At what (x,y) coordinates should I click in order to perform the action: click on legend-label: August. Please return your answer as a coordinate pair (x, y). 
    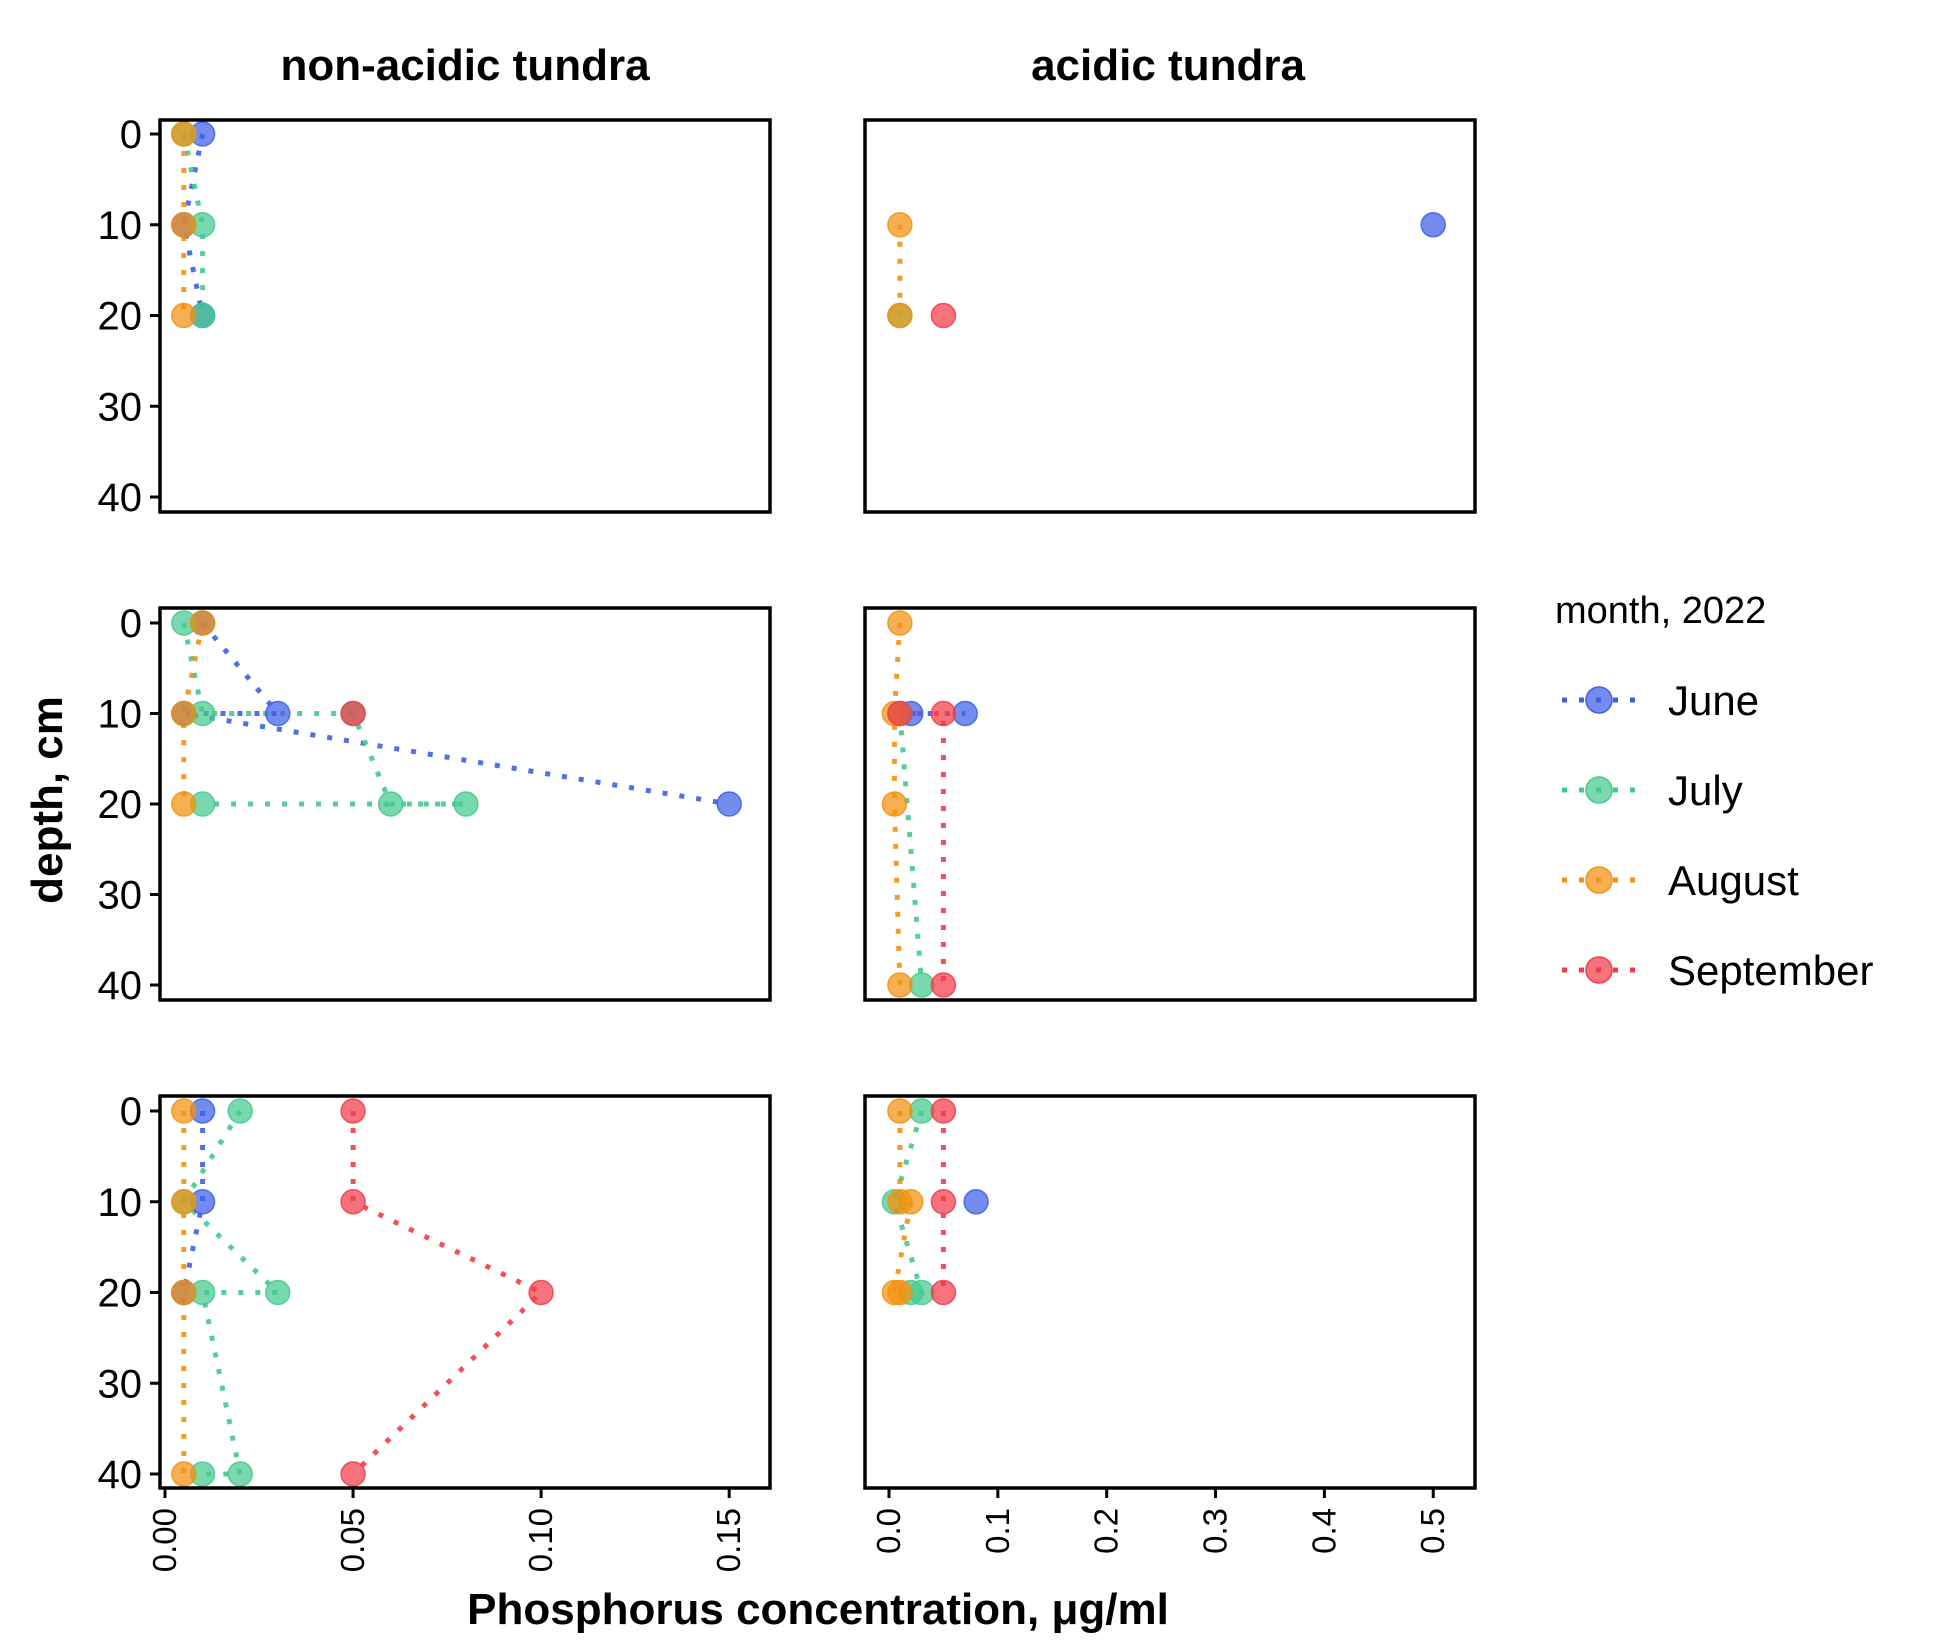
    Looking at the image, I should click on (1733, 880).